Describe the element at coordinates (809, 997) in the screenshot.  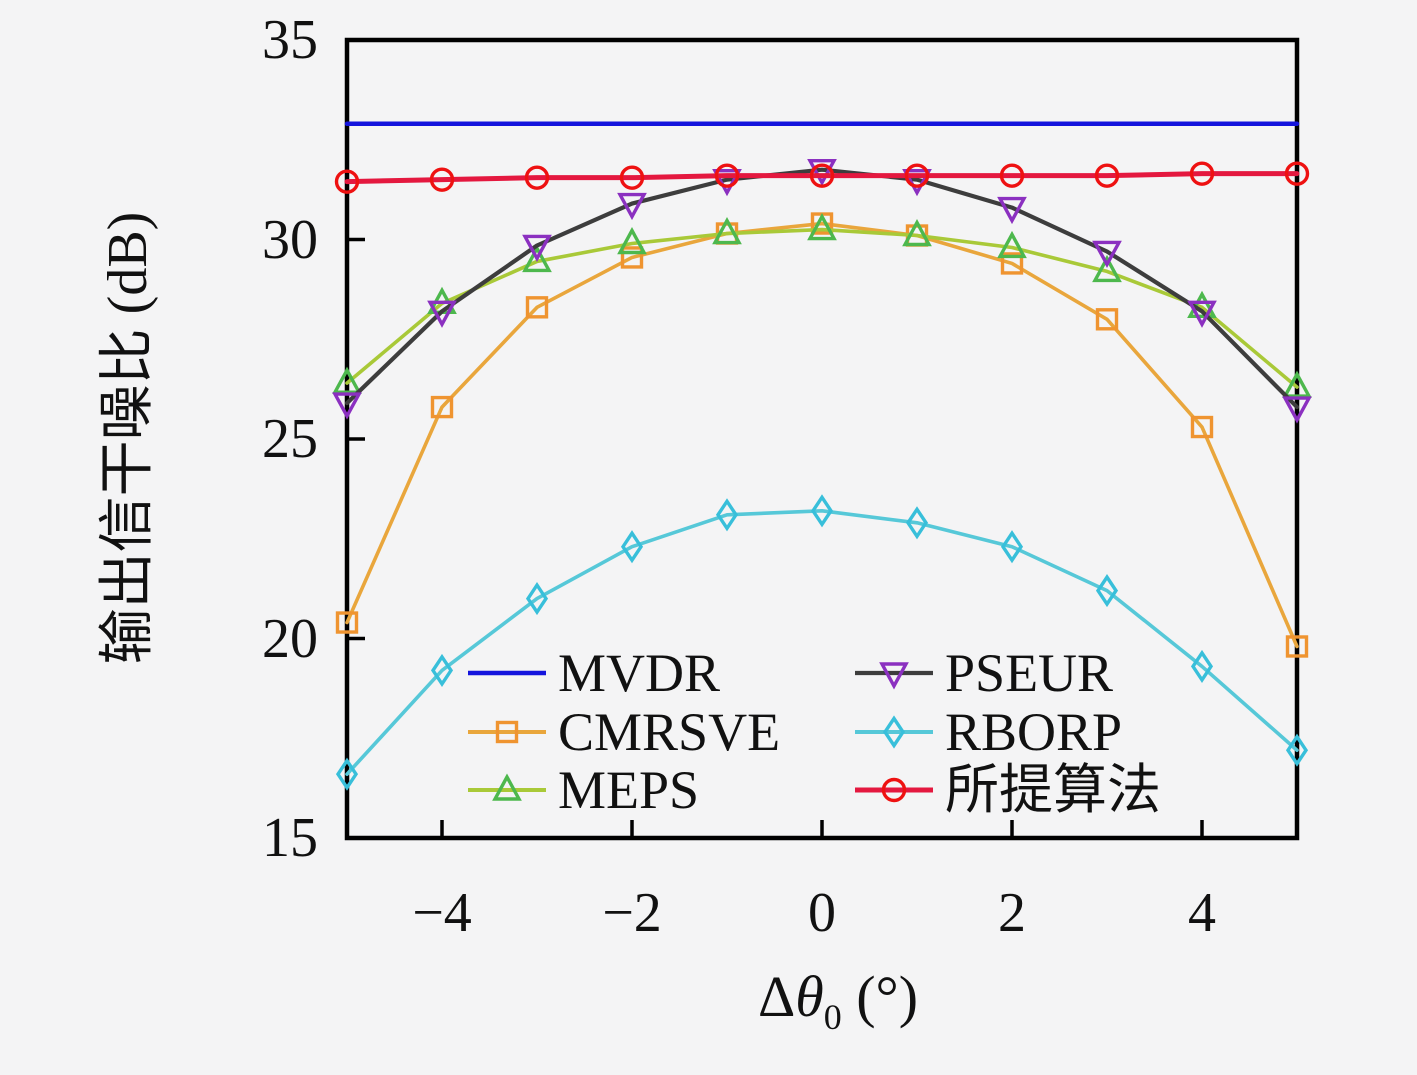
I see `x-axis-label-theta: θ` at that location.